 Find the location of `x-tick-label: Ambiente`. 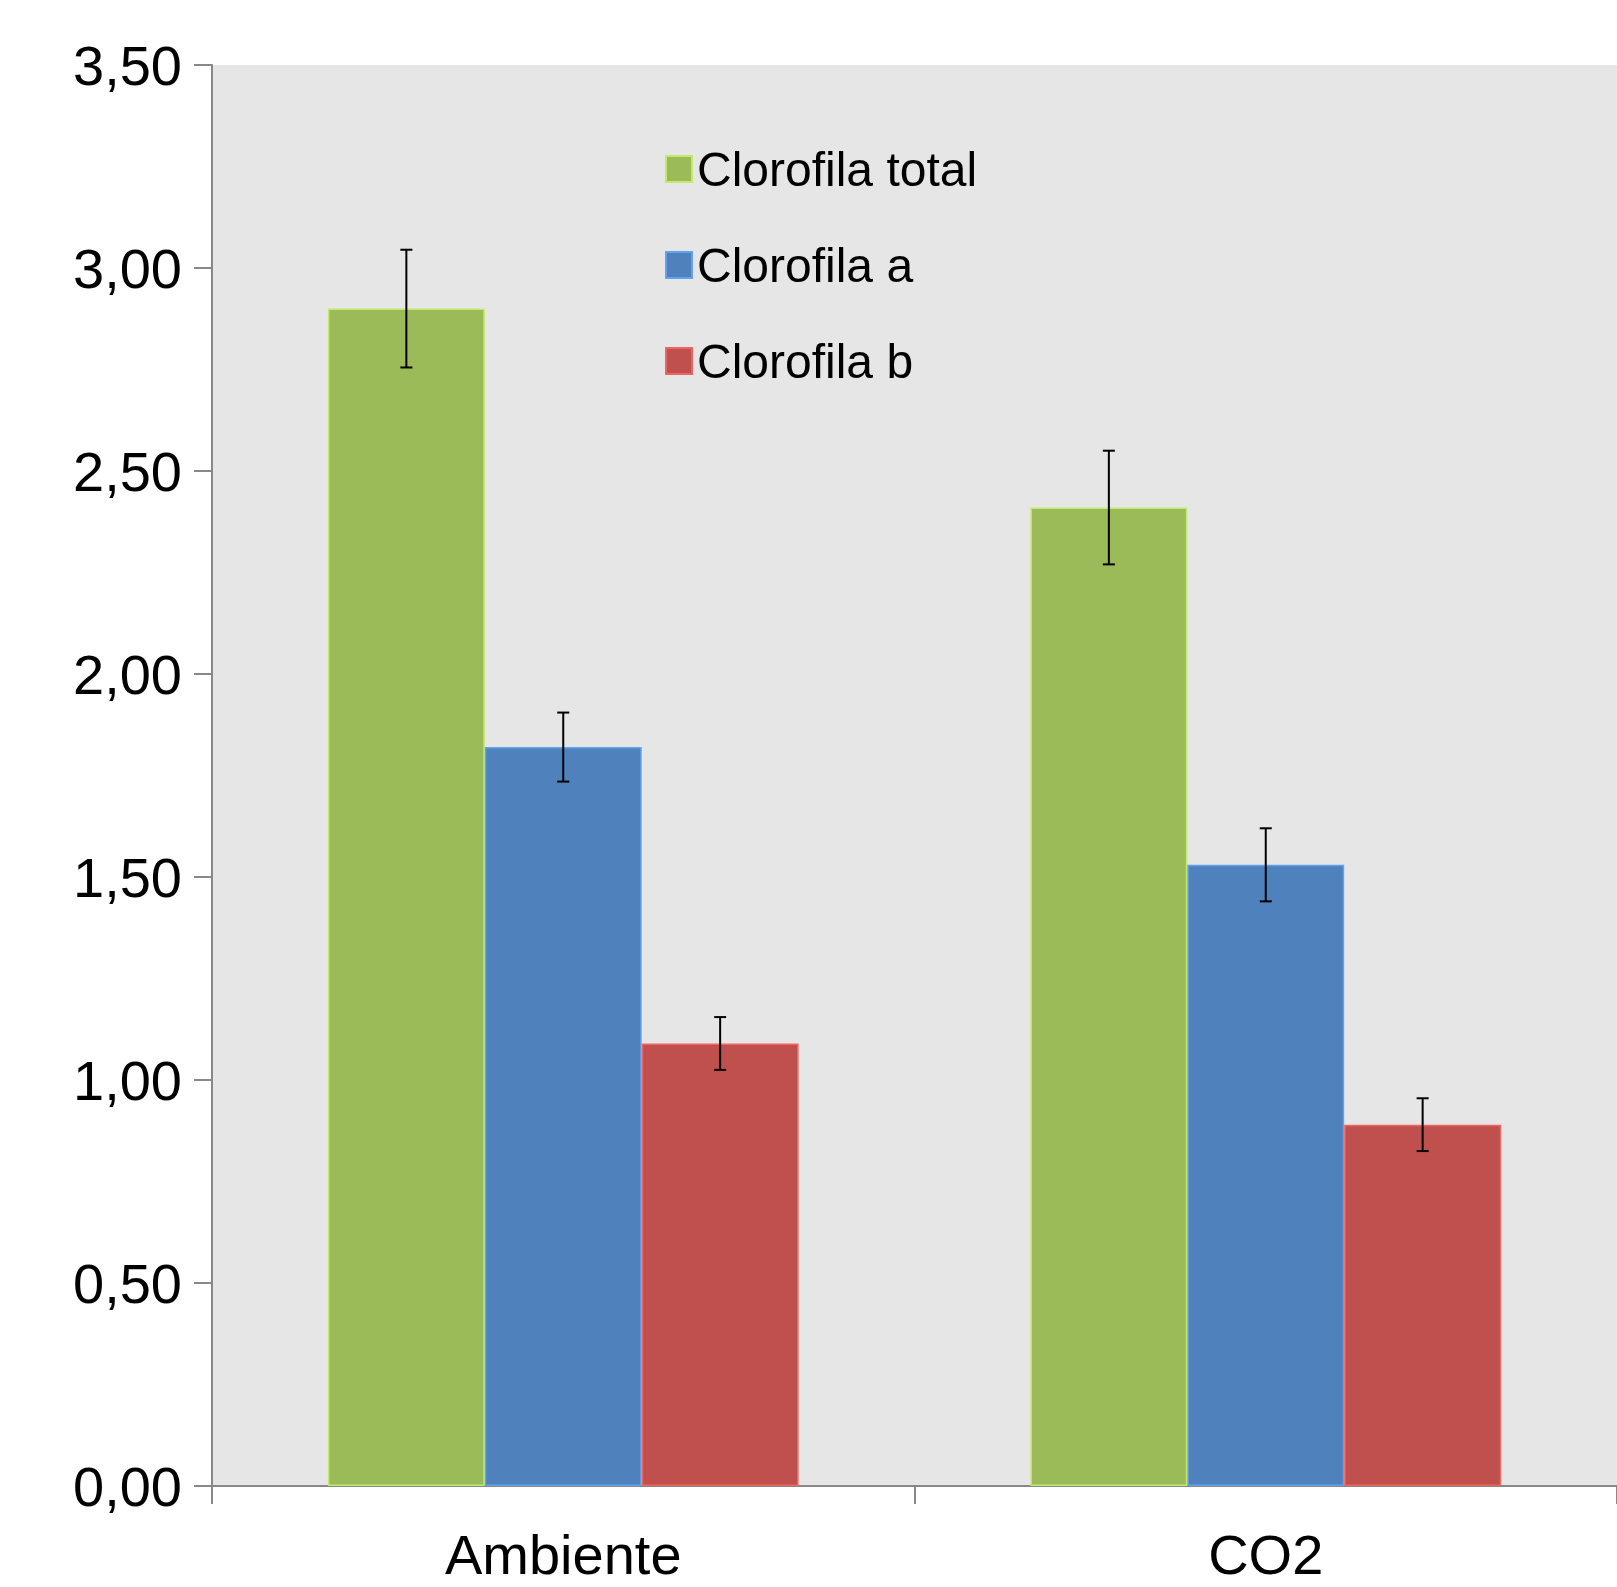

x-tick-label: Ambiente is located at coordinates (563, 1554).